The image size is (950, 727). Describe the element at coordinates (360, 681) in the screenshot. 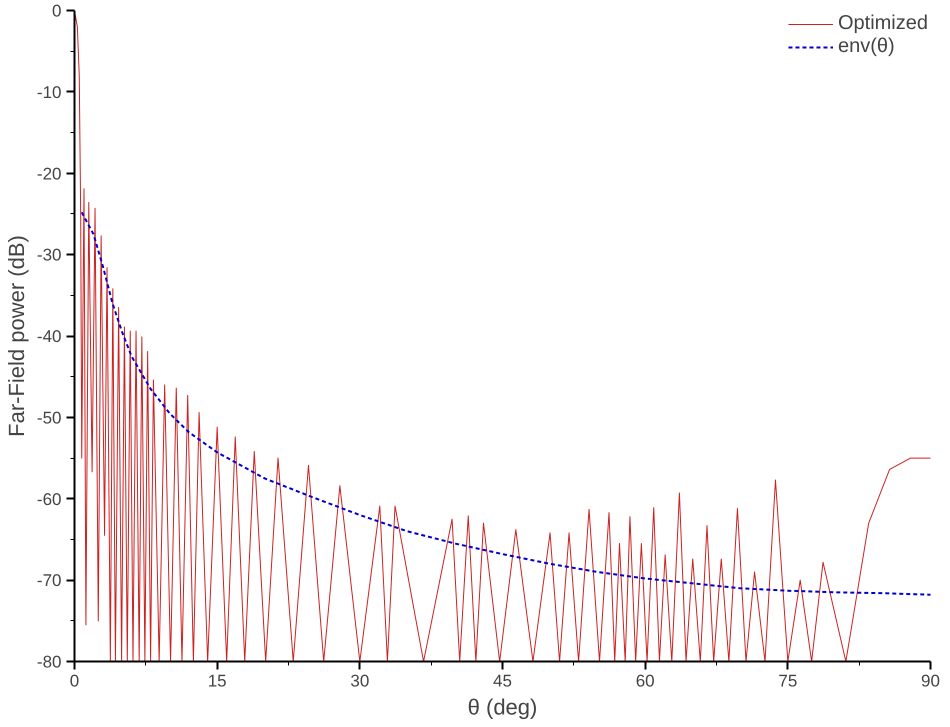

I see `x-tick-label: 30` at that location.